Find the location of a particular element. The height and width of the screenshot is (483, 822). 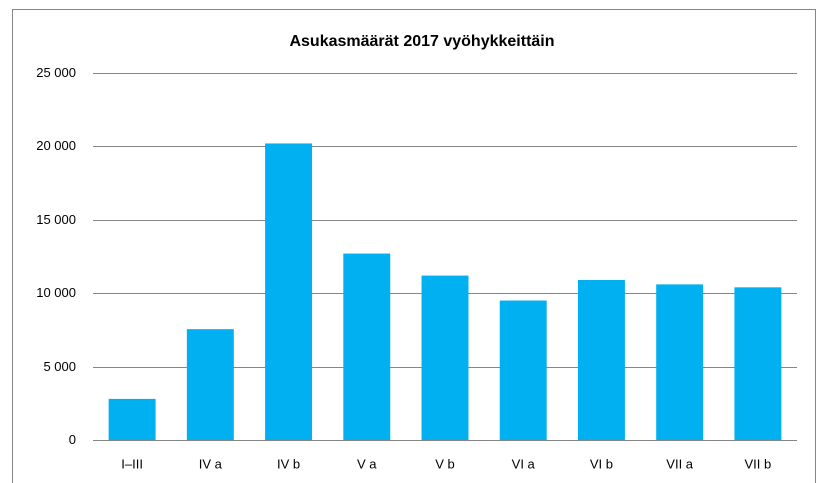

x-tick-label: I–III is located at coordinates (132, 463).